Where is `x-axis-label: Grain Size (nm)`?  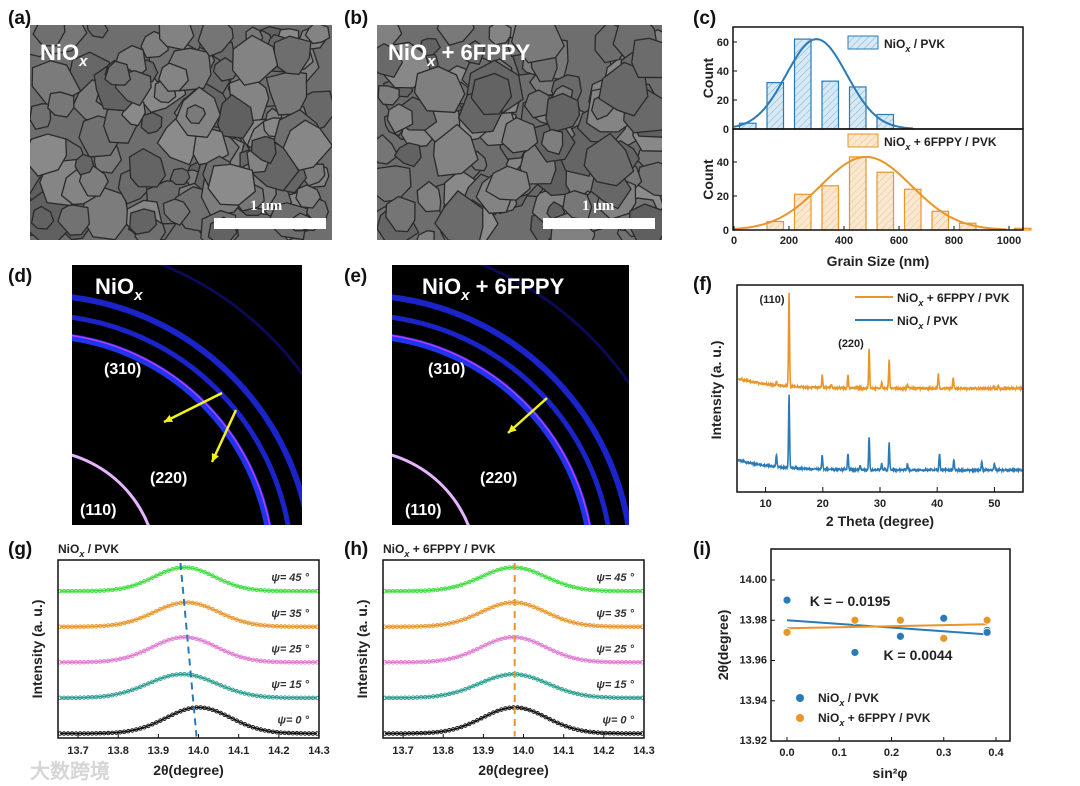 x-axis-label: Grain Size (nm) is located at coordinates (878, 261).